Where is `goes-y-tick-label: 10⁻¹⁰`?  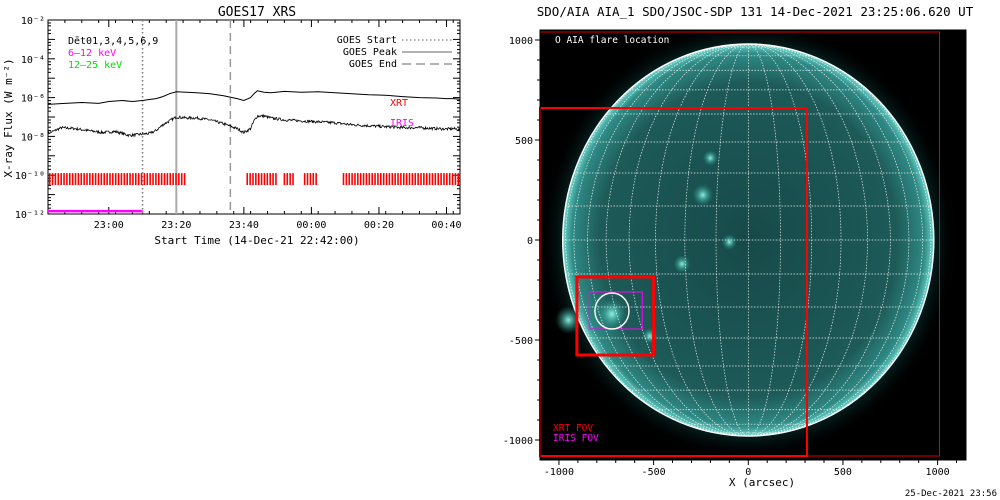
goes-y-tick-label: 10⁻¹⁰ is located at coordinates (30, 176).